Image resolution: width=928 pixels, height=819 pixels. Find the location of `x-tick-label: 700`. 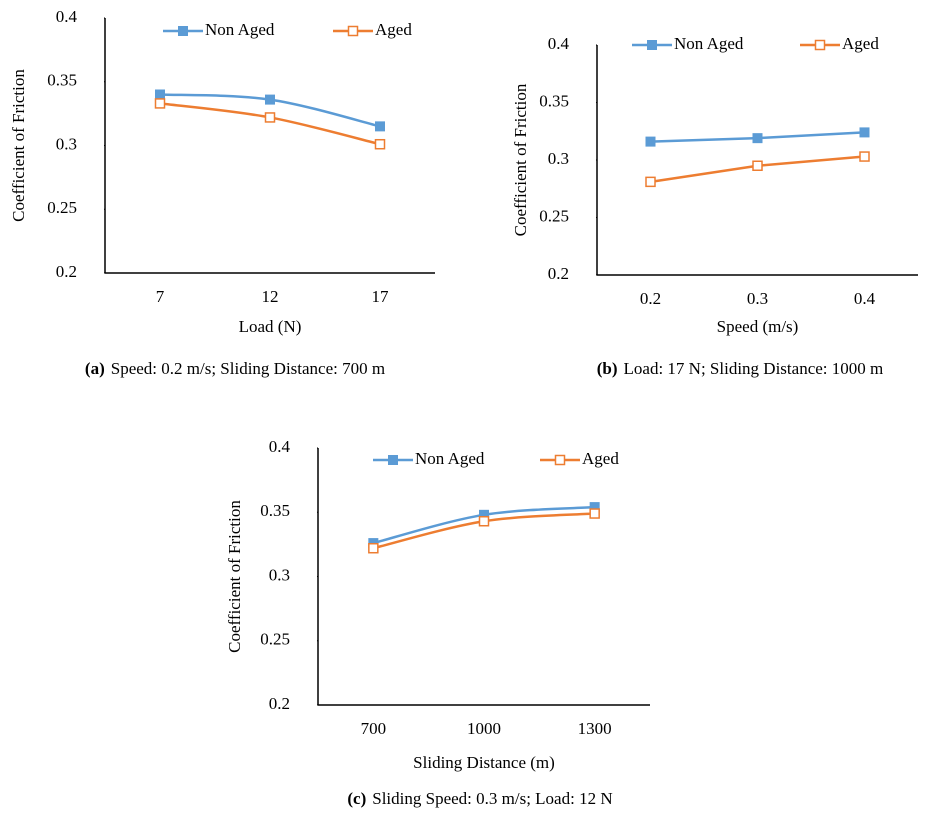

x-tick-label: 700 is located at coordinates (374, 728).